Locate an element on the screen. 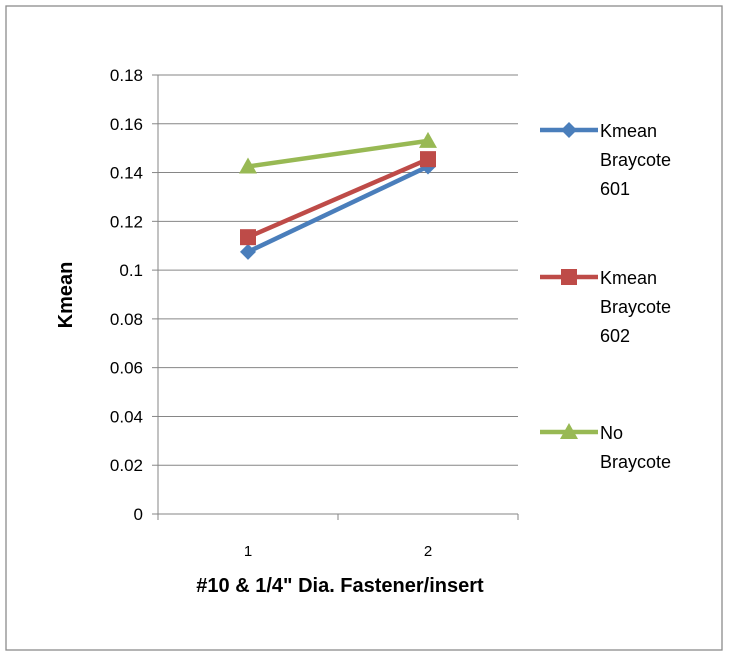  y-tick-label: 0.18 is located at coordinates (126, 75).